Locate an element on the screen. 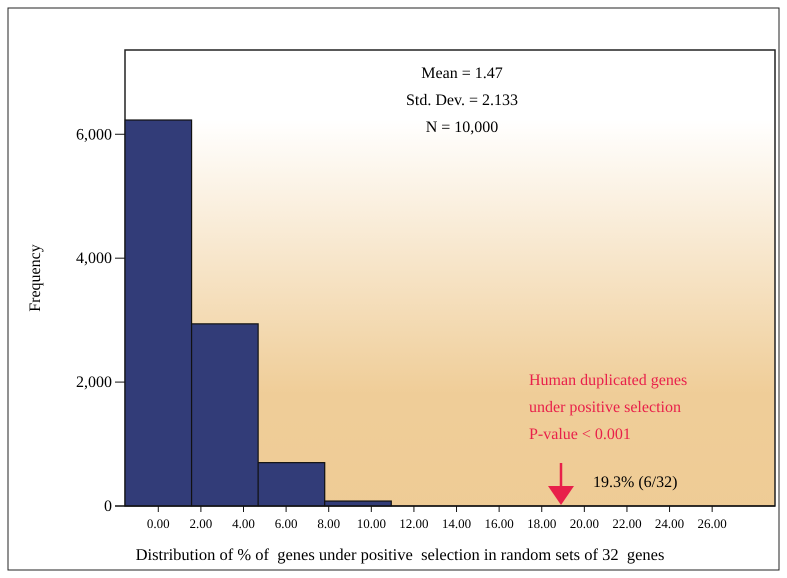 The image size is (787, 578). x-tick-label: 12.00 is located at coordinates (414, 523).